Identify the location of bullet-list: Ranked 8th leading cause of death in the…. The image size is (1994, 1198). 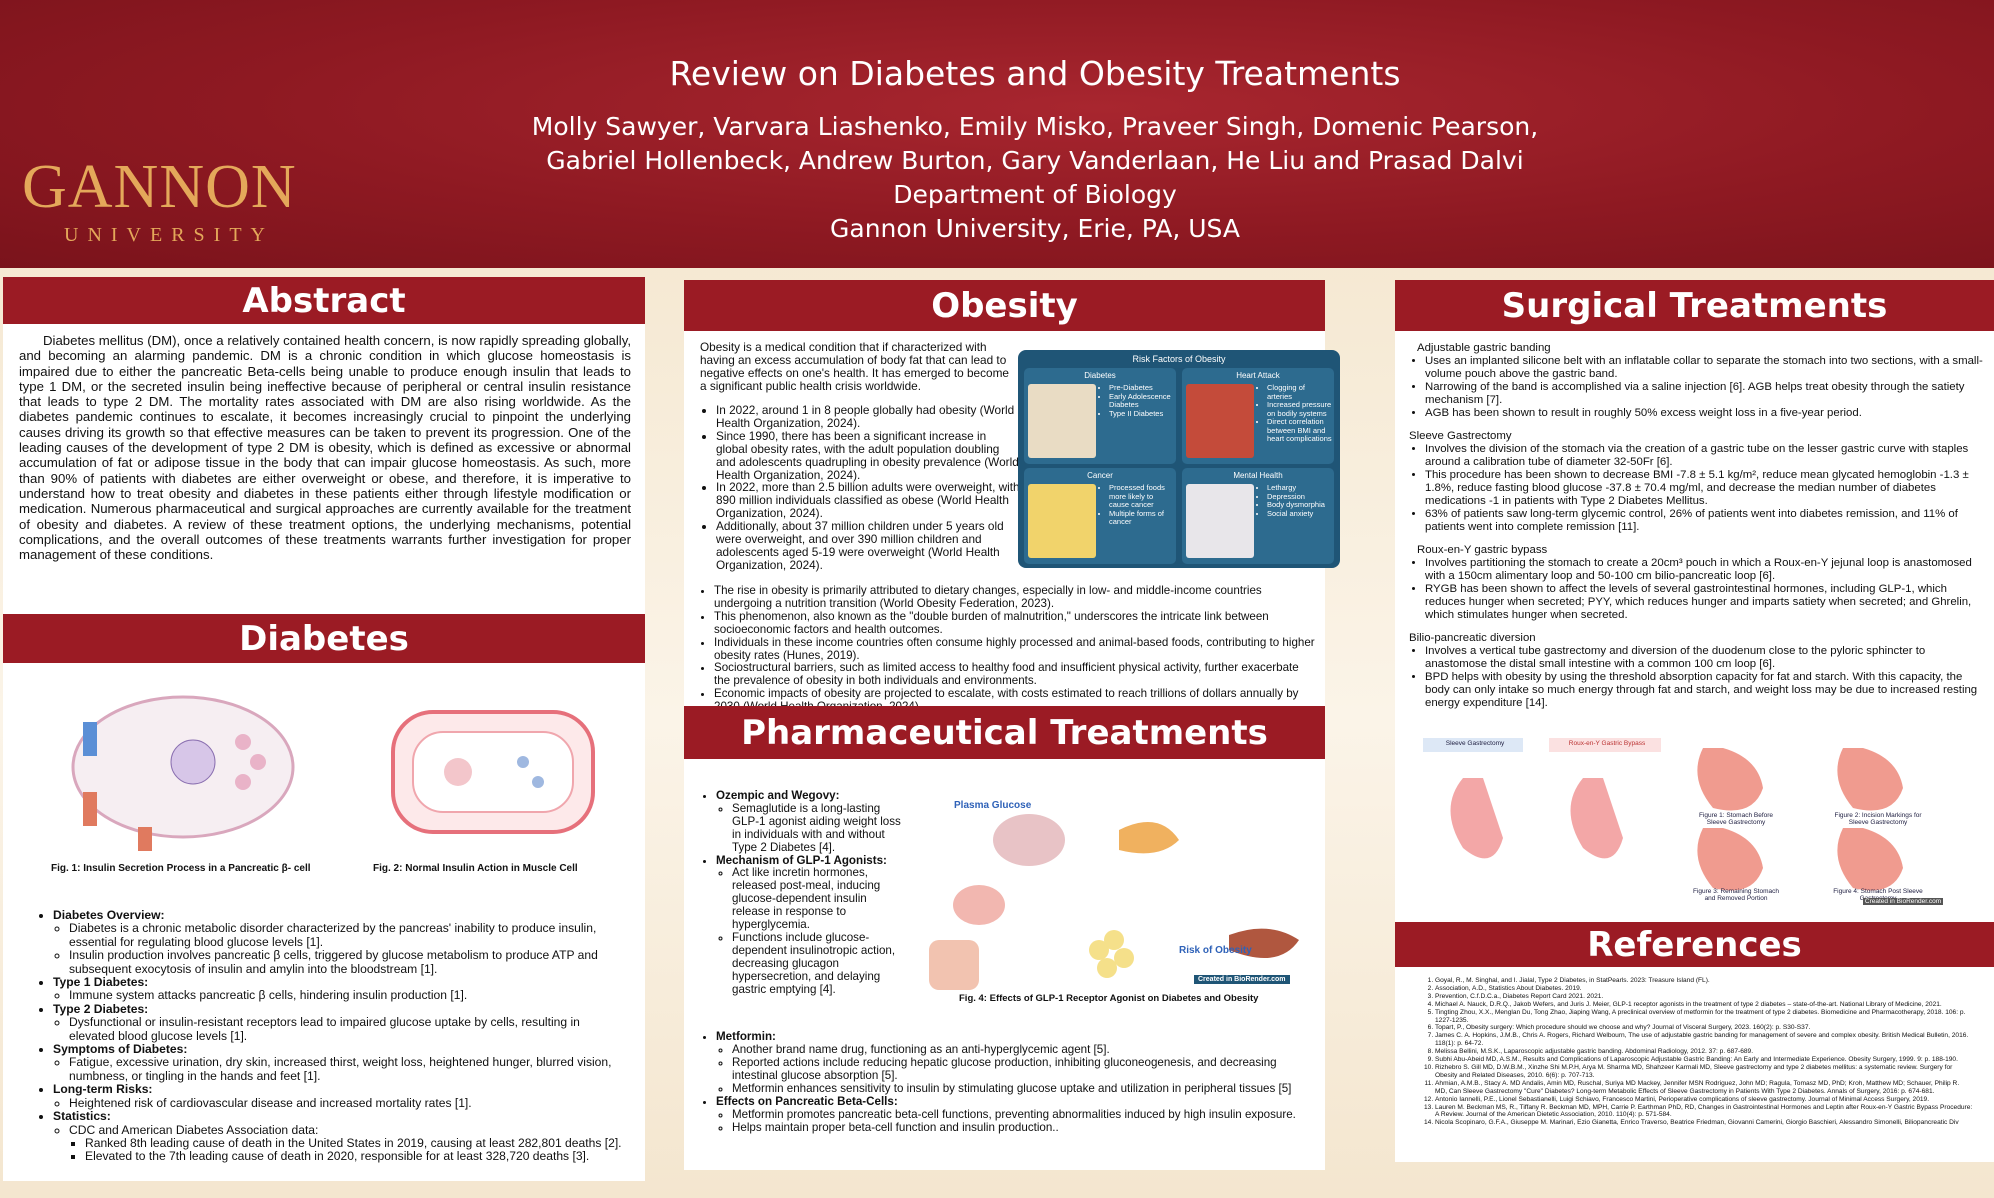
(348, 1149).